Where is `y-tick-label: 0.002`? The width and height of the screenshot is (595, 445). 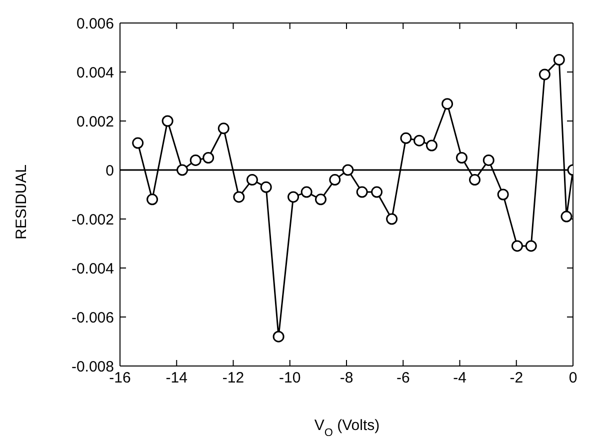
y-tick-label: 0.002 is located at coordinates (95, 121).